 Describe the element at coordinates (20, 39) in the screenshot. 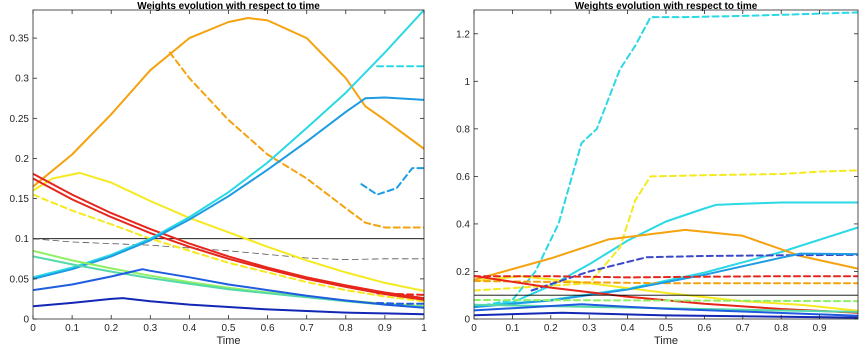

I see `y-tick-label: 0.35` at that location.